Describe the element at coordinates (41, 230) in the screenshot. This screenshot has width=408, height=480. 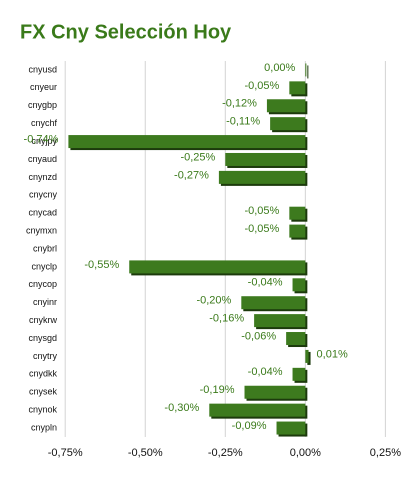
I see `y-tick-label: cnymxn` at that location.